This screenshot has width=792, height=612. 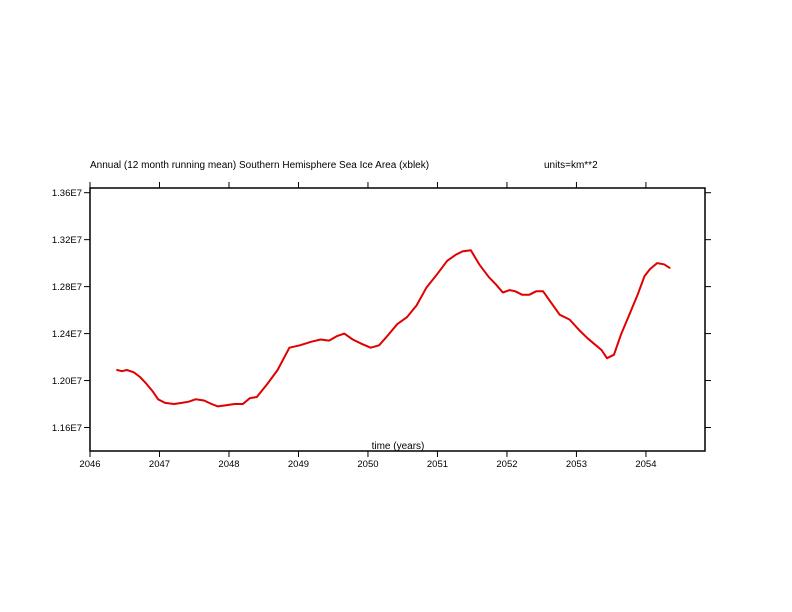 What do you see at coordinates (398, 446) in the screenshot?
I see `x-axis-label: time (years)` at bounding box center [398, 446].